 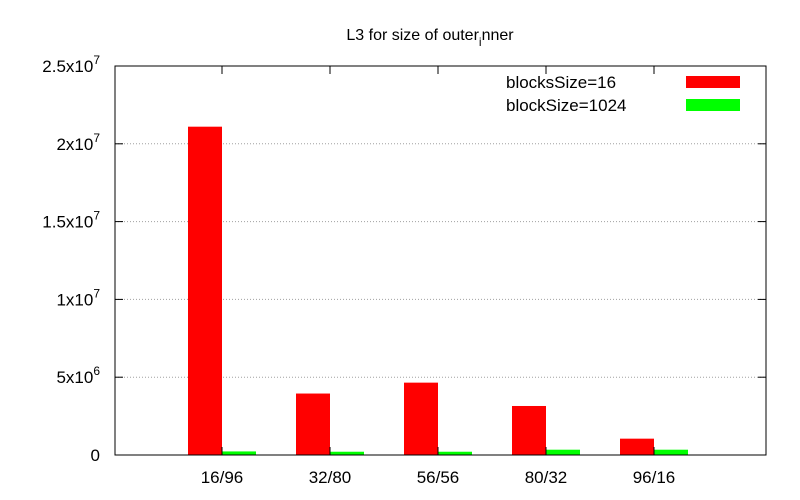 What do you see at coordinates (78, 375) in the screenshot?
I see `y-tick-label: 5x10⁶` at bounding box center [78, 375].